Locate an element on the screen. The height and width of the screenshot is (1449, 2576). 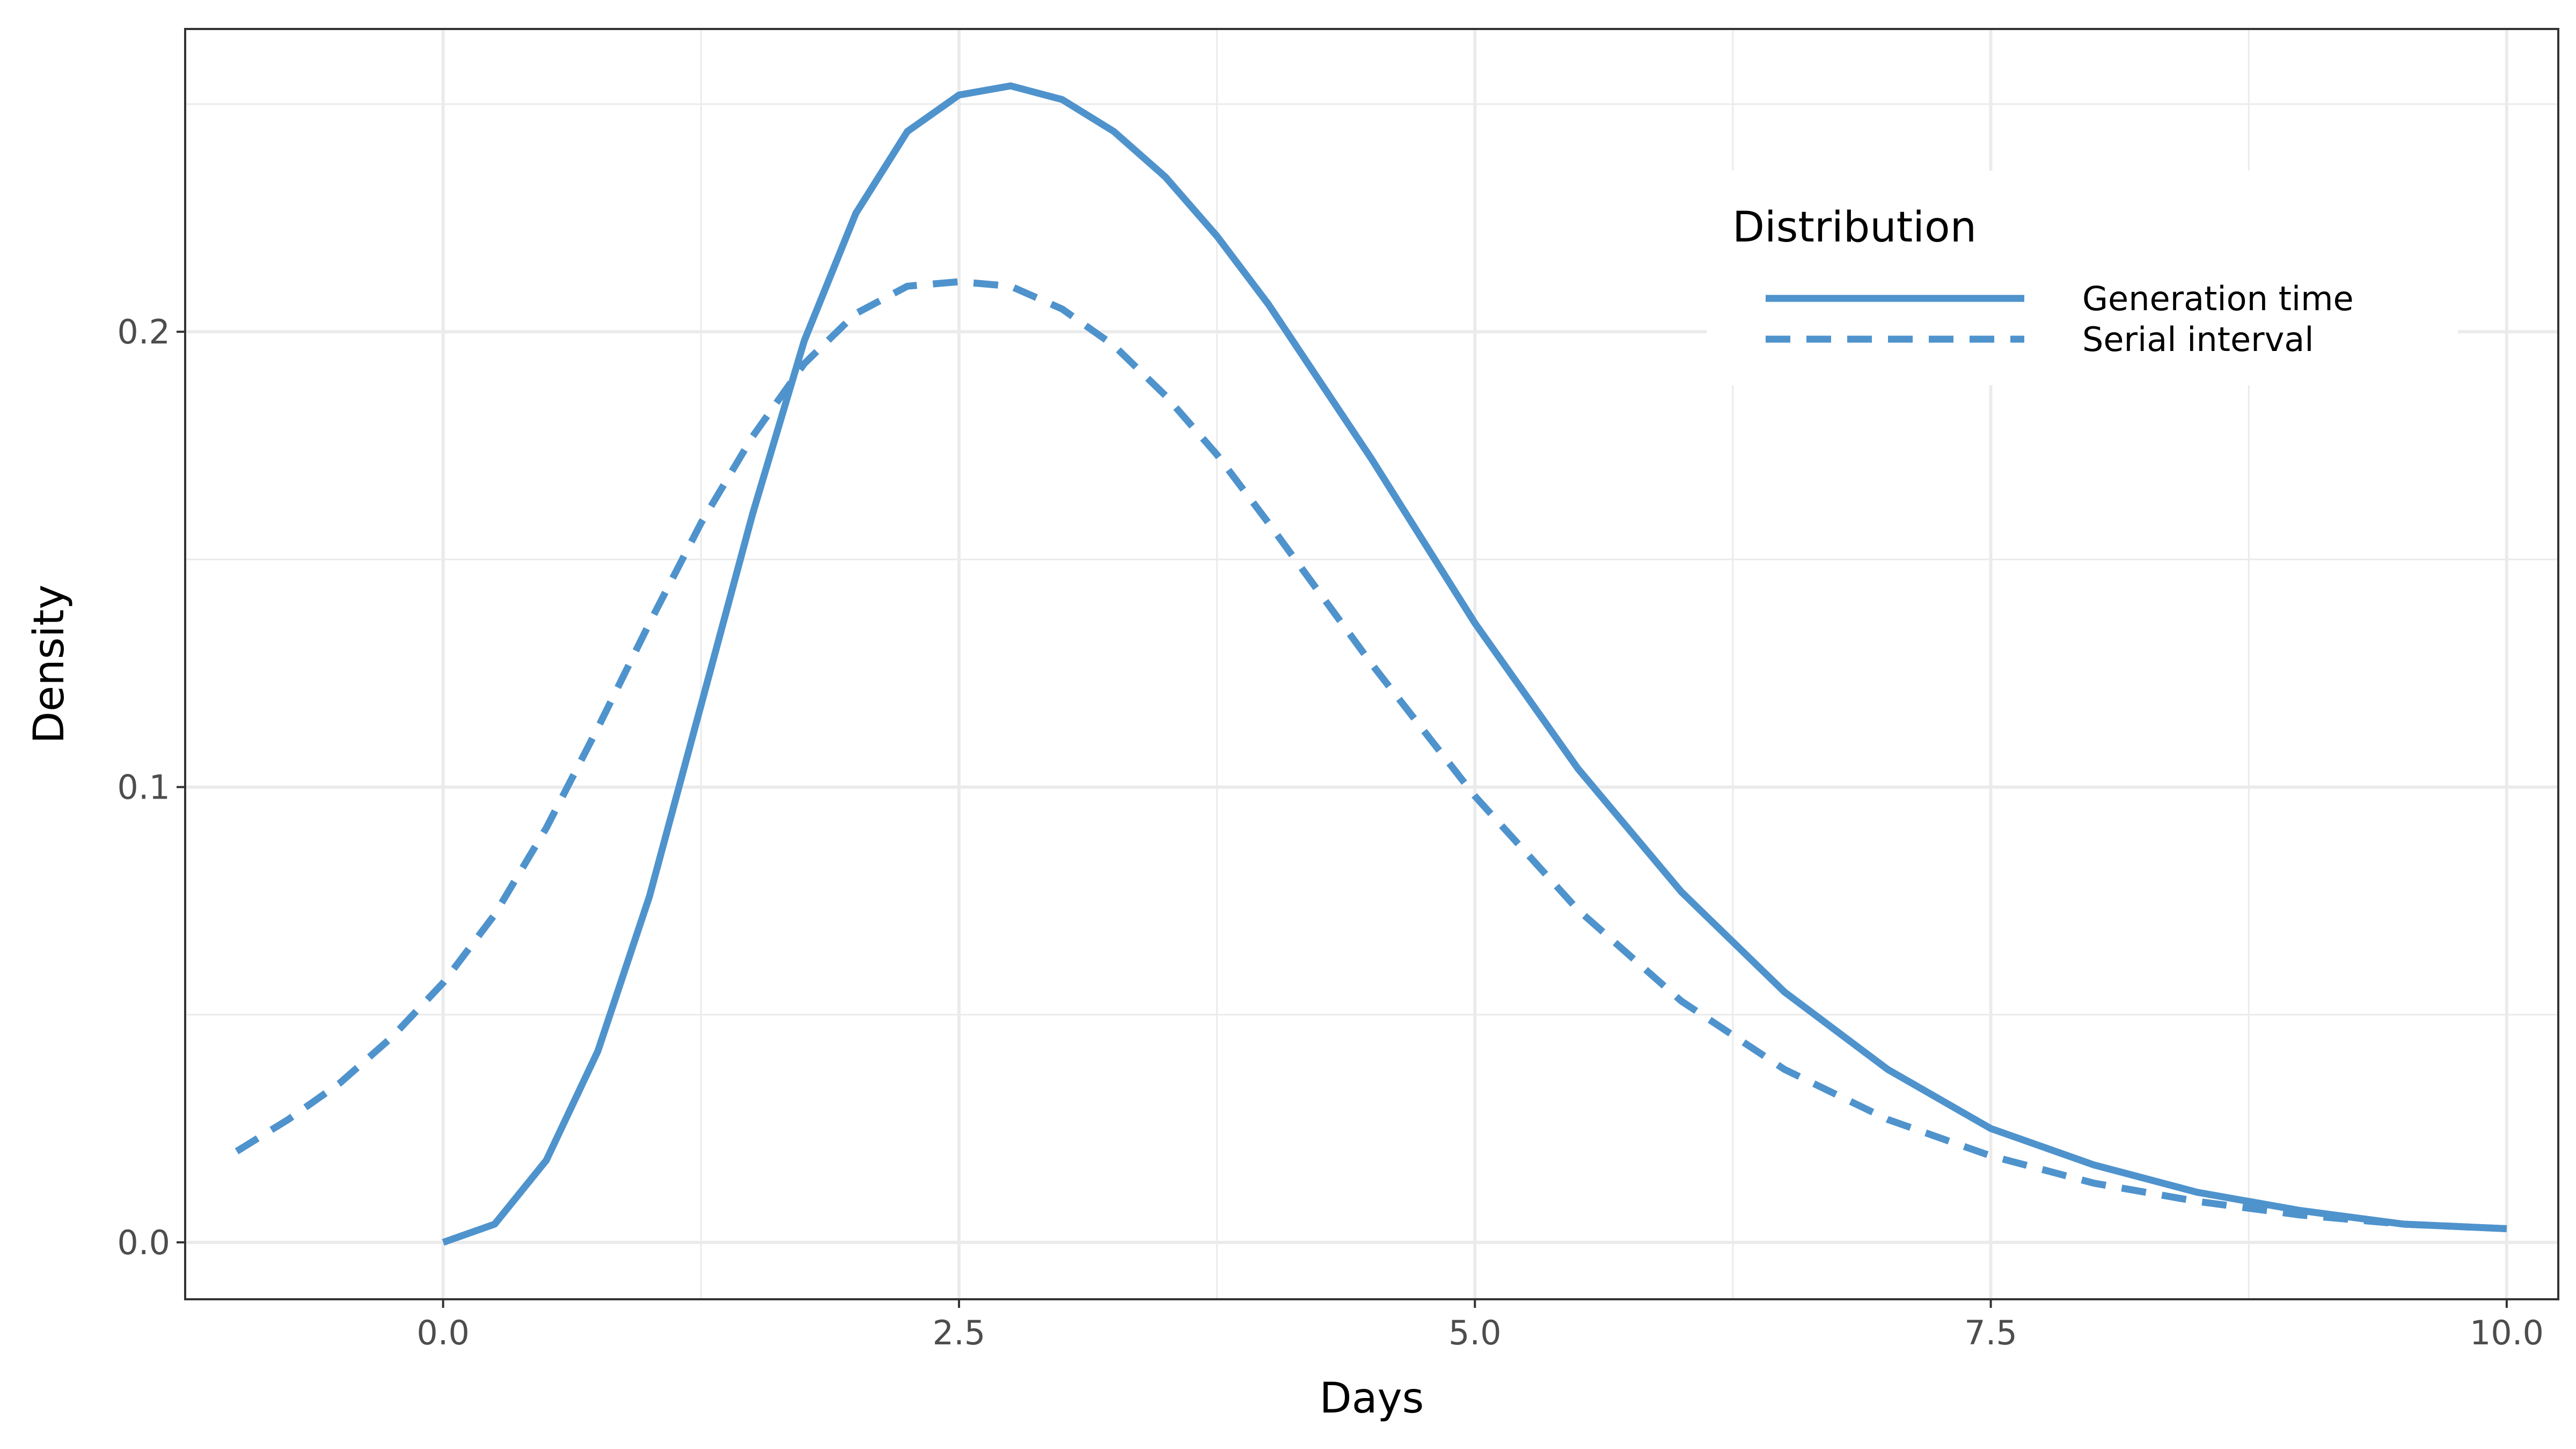
x-tick-label: 2.5 is located at coordinates (959, 1332).